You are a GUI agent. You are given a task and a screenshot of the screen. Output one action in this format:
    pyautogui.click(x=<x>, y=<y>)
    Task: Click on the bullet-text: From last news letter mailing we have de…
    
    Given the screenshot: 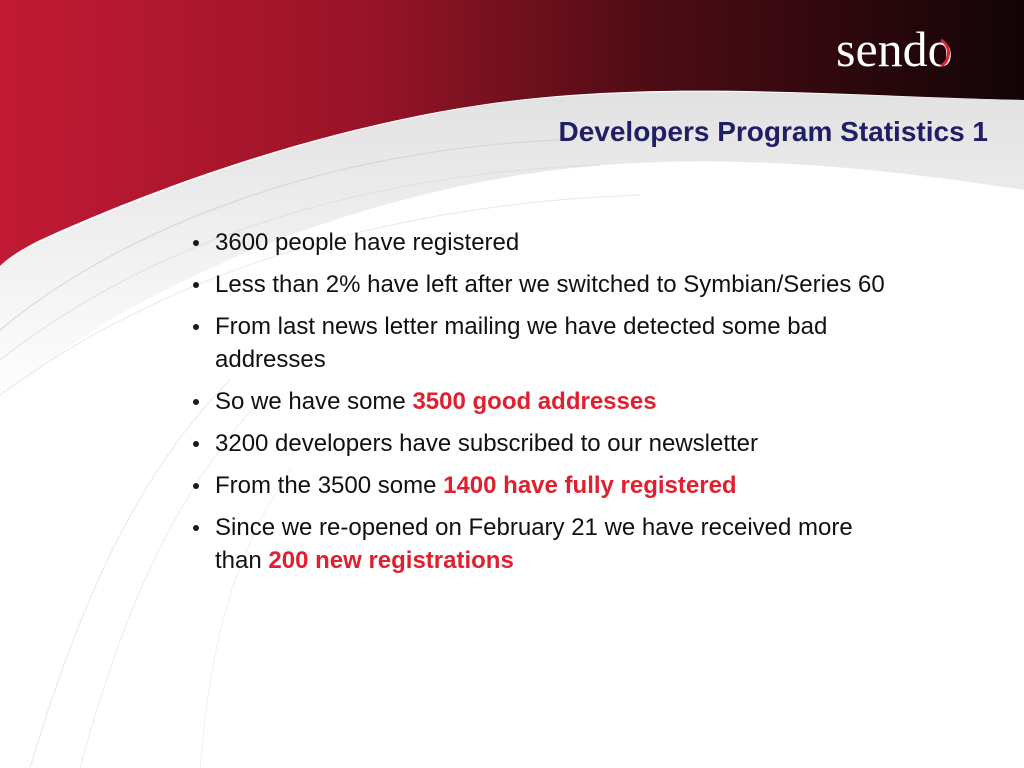 What is the action you would take?
    pyautogui.click(x=521, y=343)
    